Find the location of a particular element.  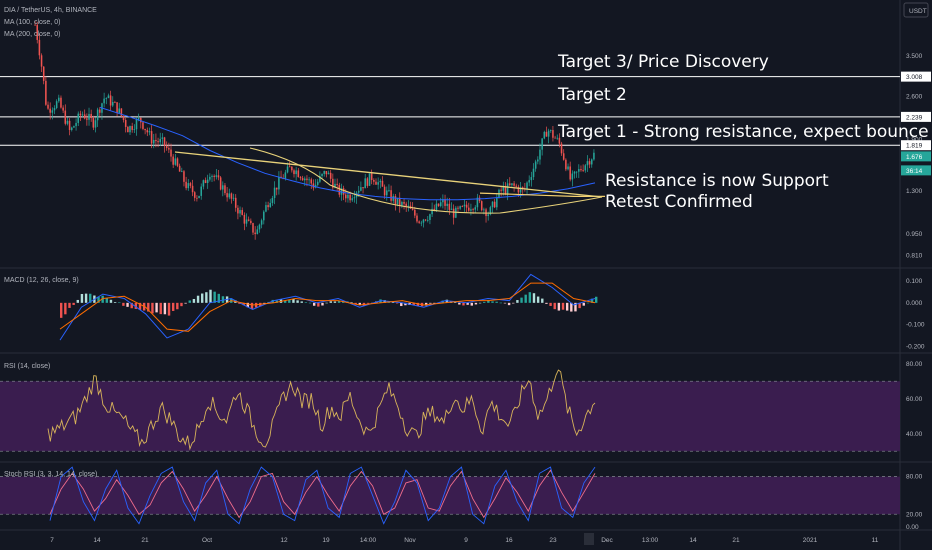

ma100-line is located at coordinates (347, 153).